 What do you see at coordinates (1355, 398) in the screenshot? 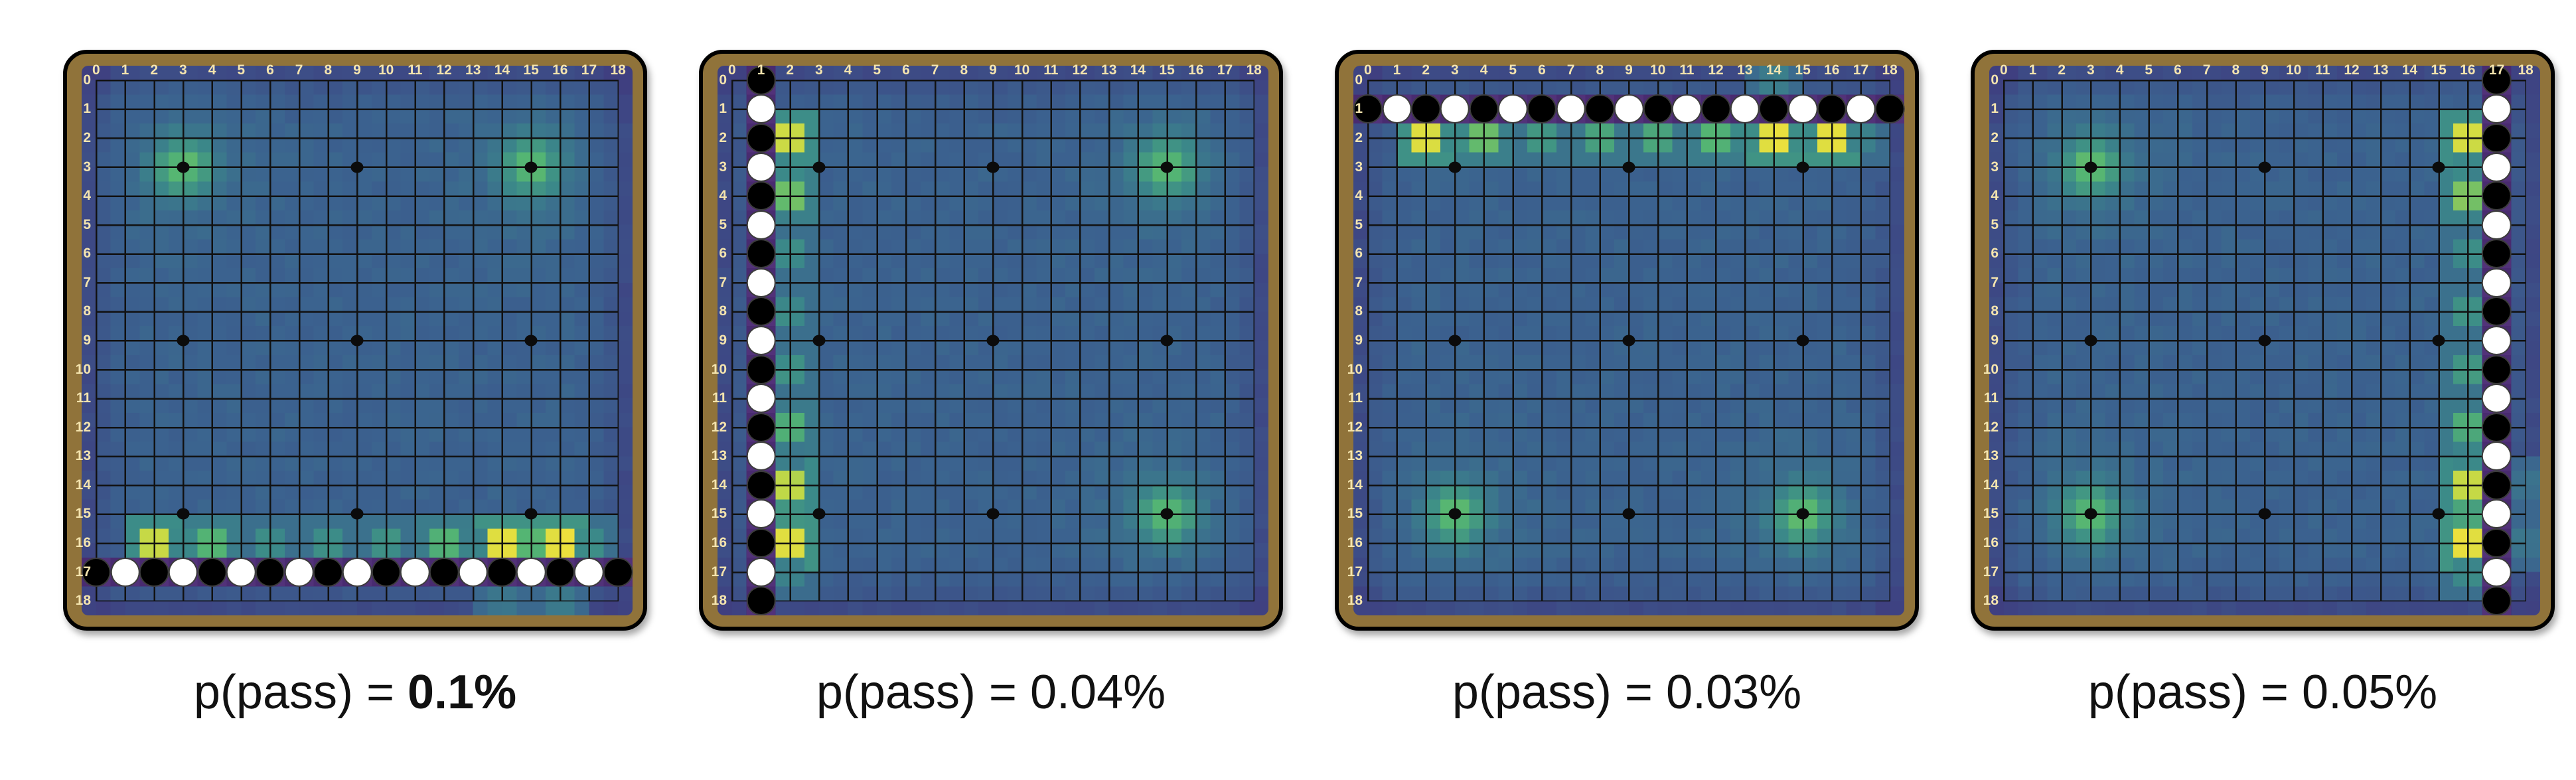
I see `row-label: 11` at bounding box center [1355, 398].